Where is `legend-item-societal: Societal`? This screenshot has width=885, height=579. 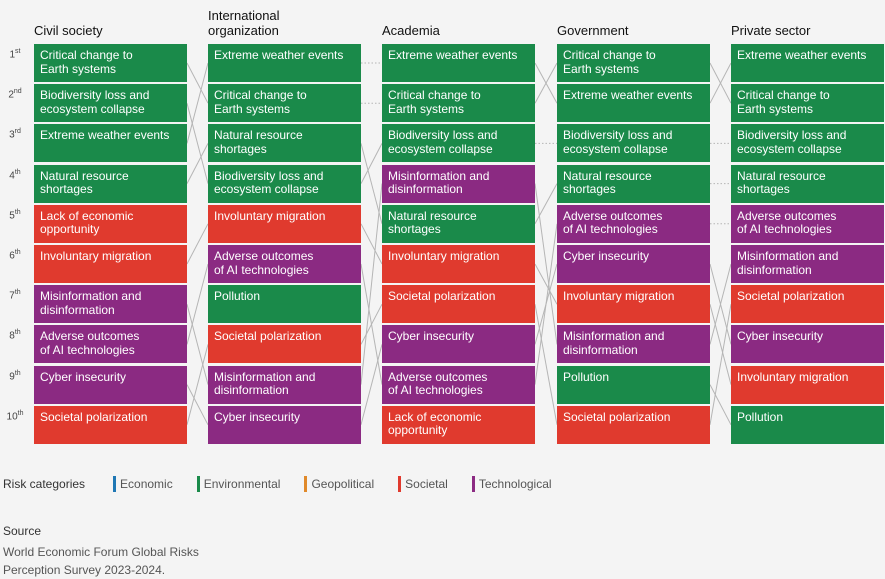
legend-item-societal: Societal is located at coordinates (423, 484).